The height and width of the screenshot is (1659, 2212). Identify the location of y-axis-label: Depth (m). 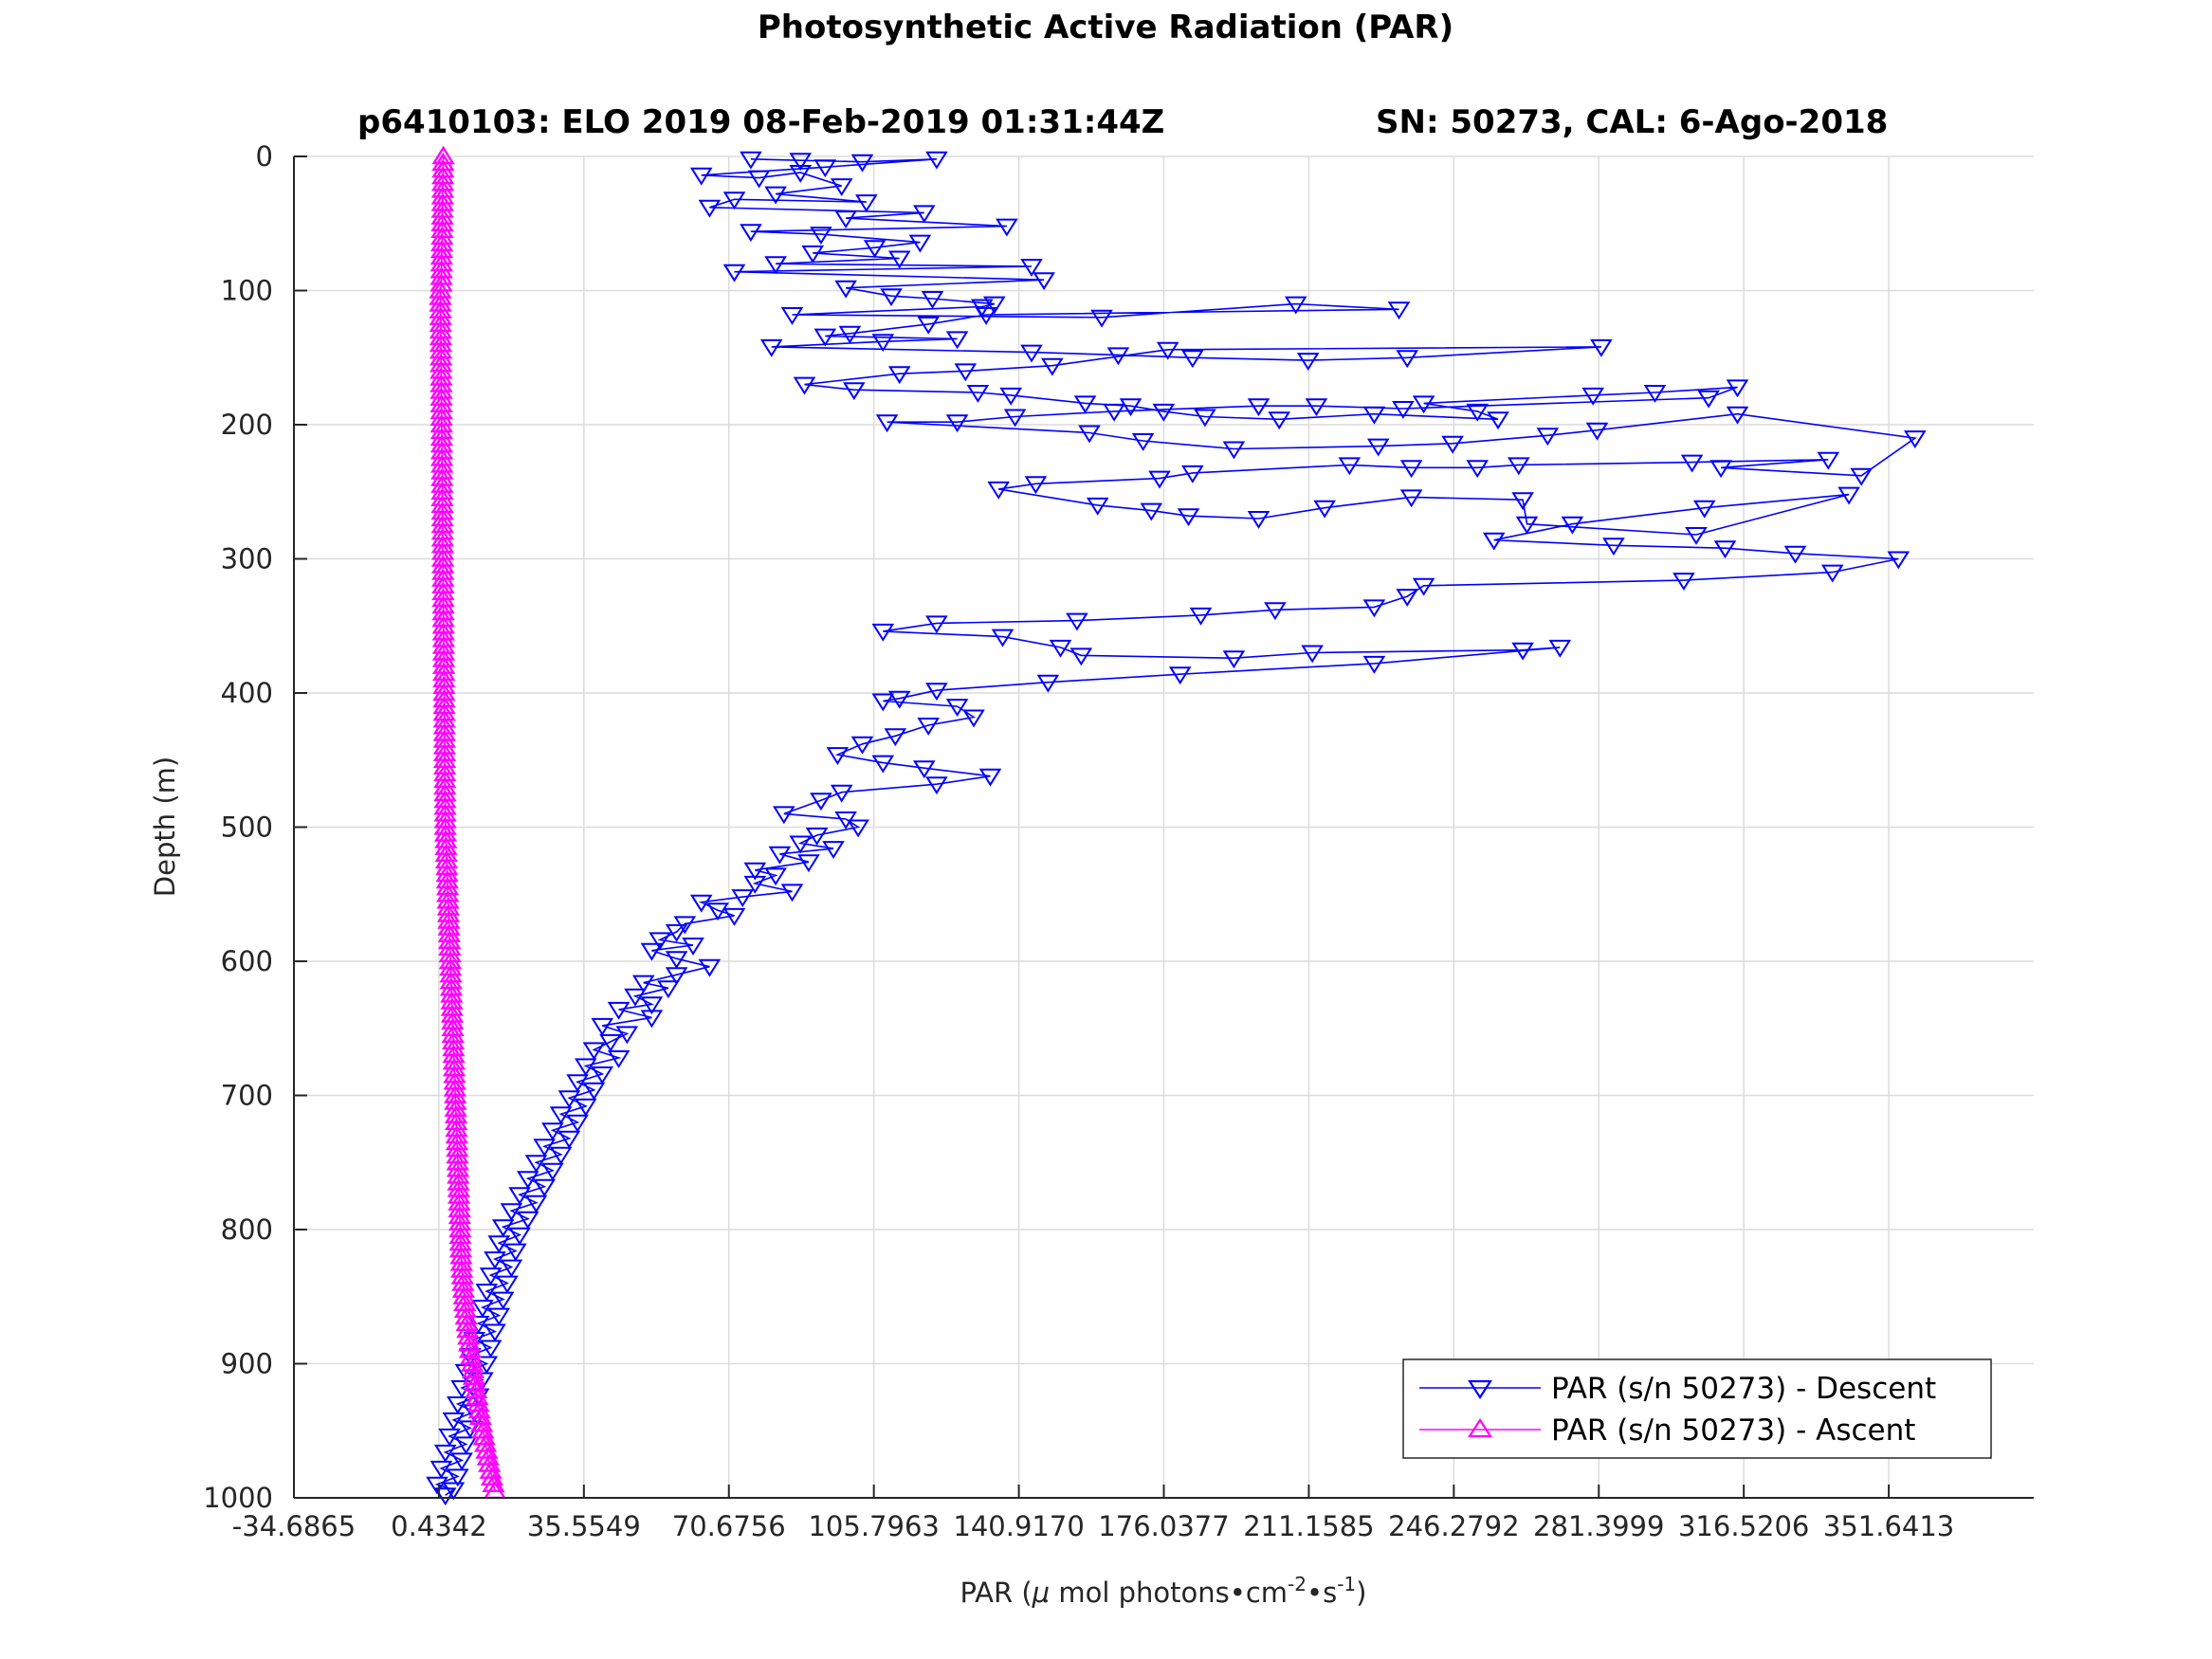
(165, 827).